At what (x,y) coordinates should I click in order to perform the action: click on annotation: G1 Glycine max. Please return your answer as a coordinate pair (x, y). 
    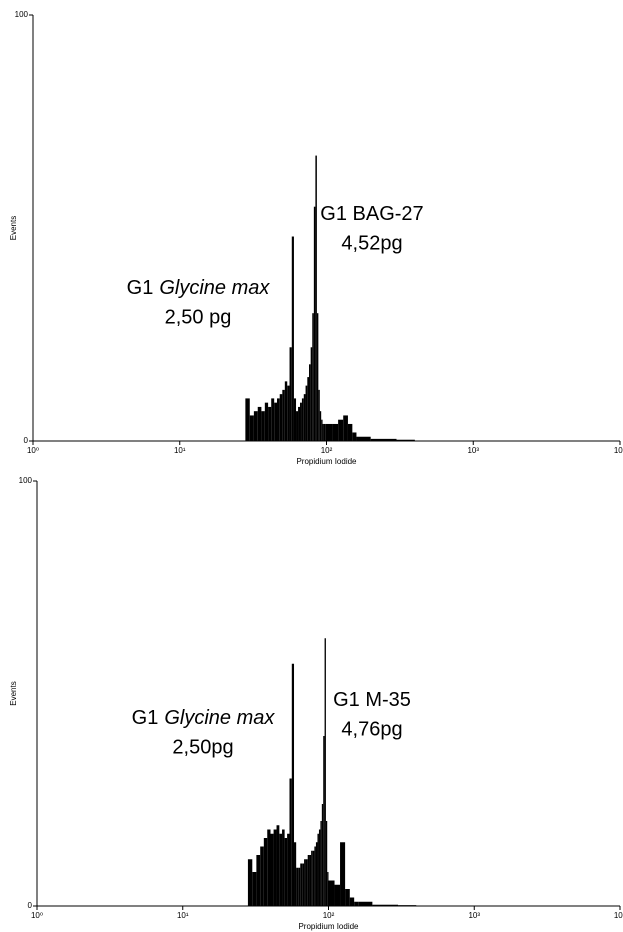
    Looking at the image, I should click on (199, 288).